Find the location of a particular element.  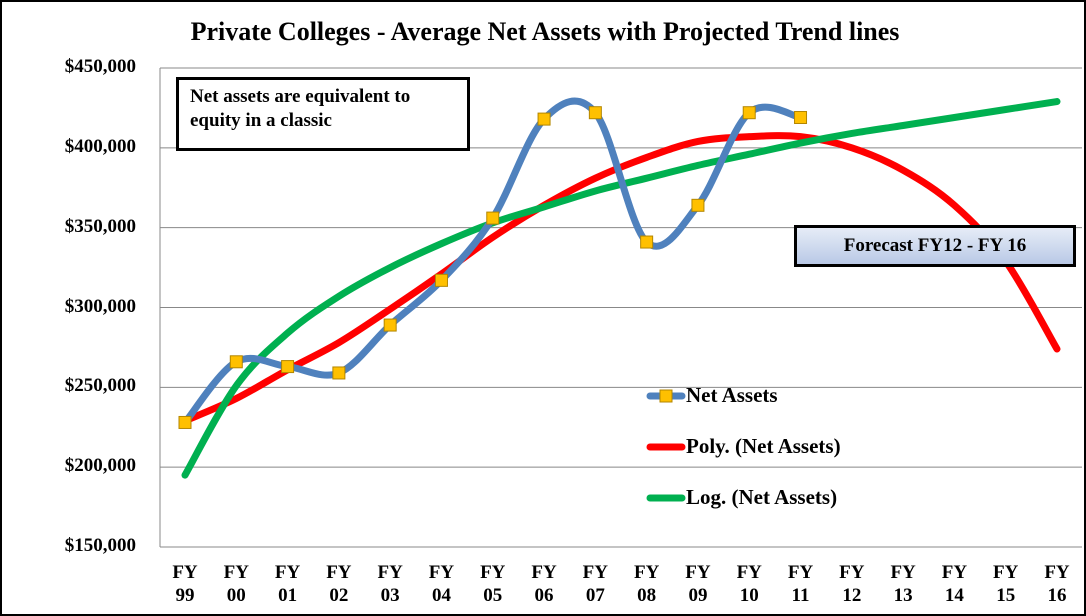

x-tick-label: FY 14 is located at coordinates (954, 584).